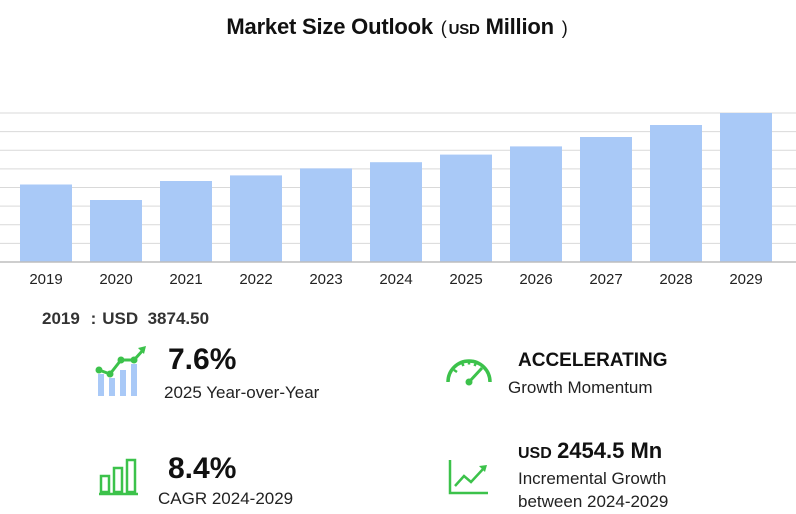  What do you see at coordinates (118, 477) in the screenshot?
I see `bar-chart-icon` at bounding box center [118, 477].